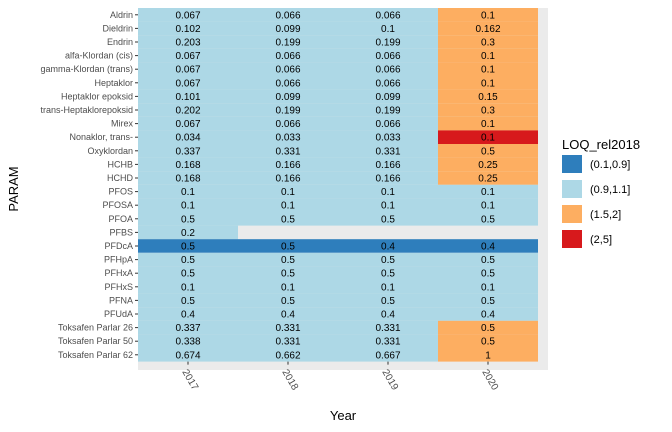 This screenshot has height=432, width=672. I want to click on x-axis-title: Year, so click(343, 415).